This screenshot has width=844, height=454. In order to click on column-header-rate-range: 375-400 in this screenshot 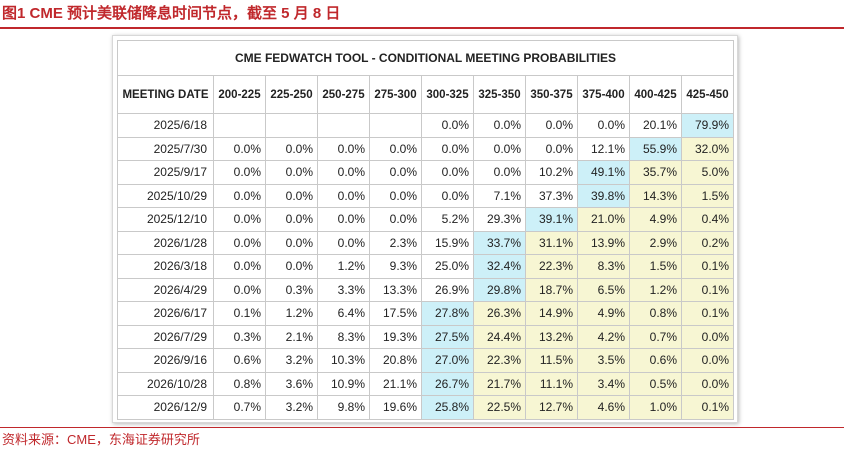, I will do `click(603, 94)`.